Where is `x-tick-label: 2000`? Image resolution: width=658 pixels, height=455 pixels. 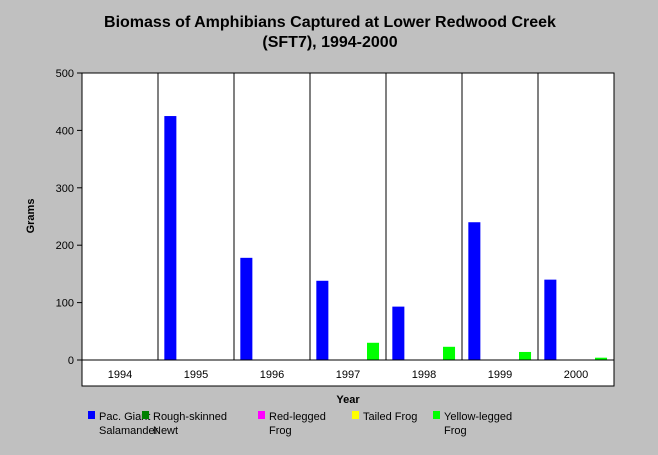
x-tick-label: 2000 is located at coordinates (576, 375).